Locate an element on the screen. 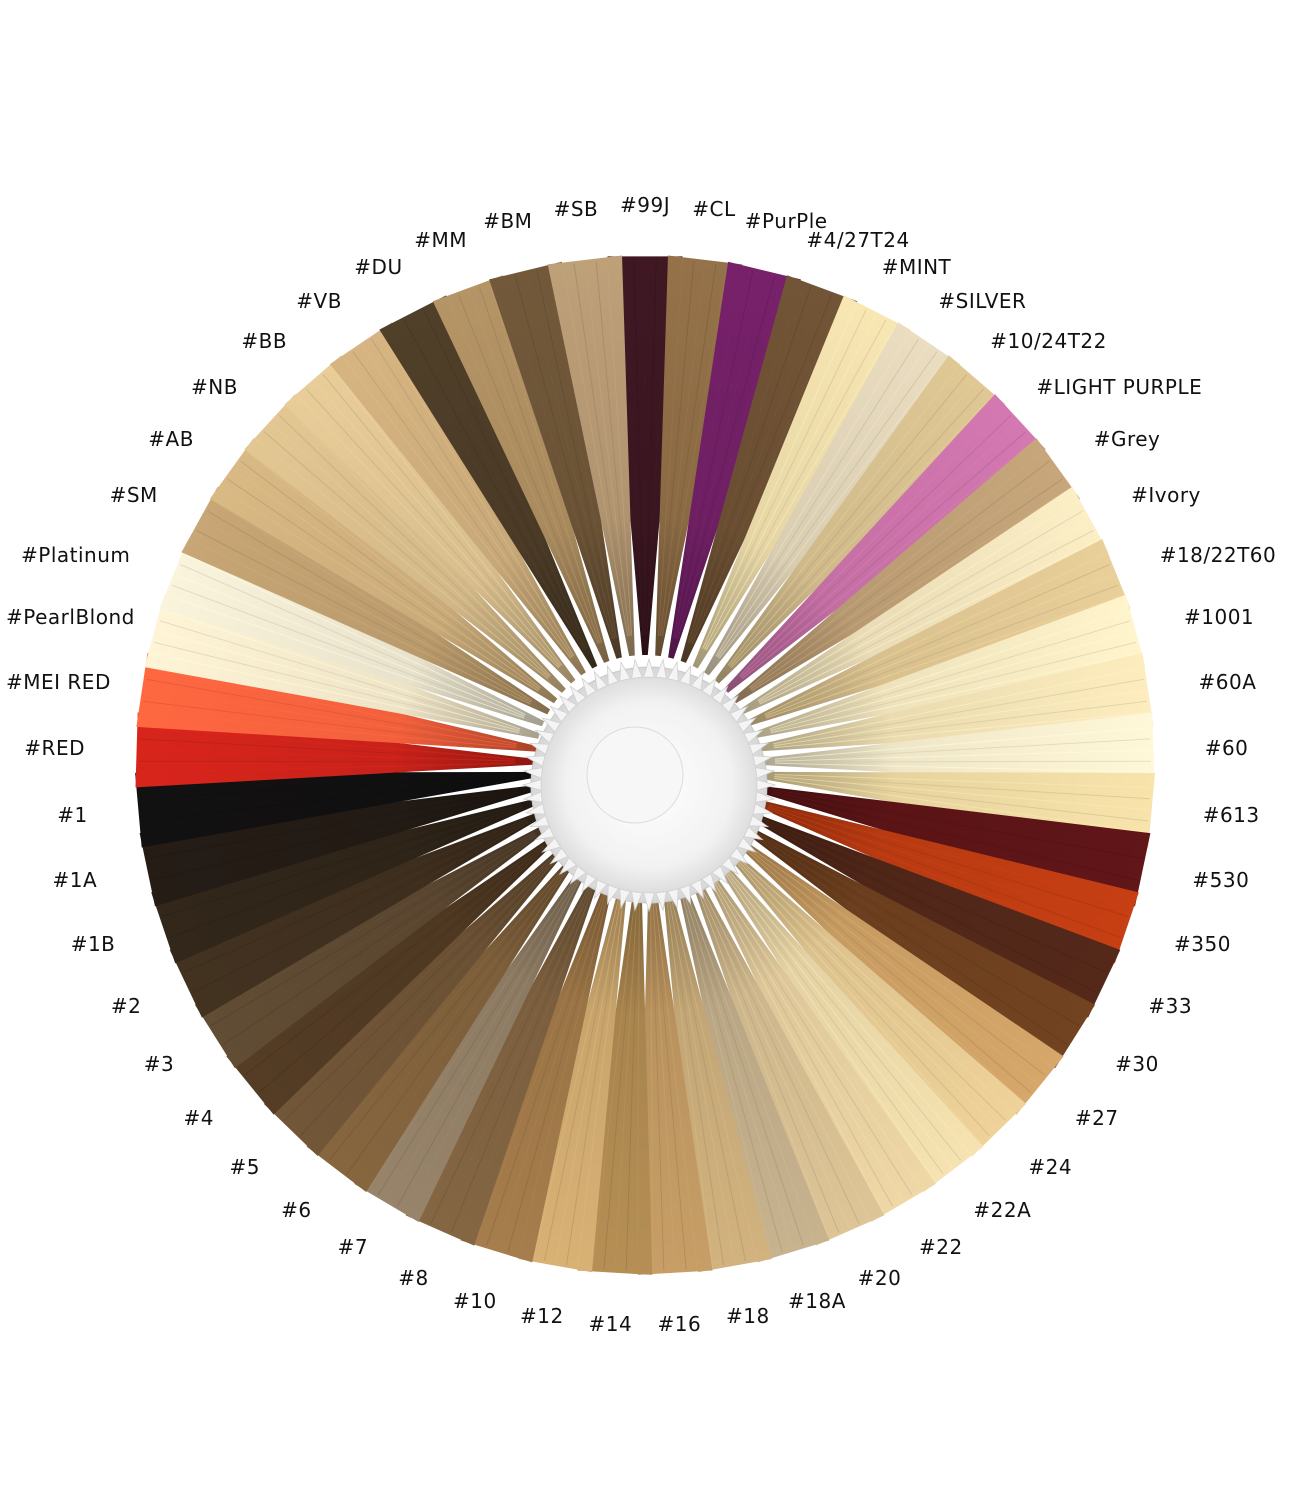 The height and width of the screenshot is (1505, 1290). hair-strand-22a is located at coordinates (846, 1021).